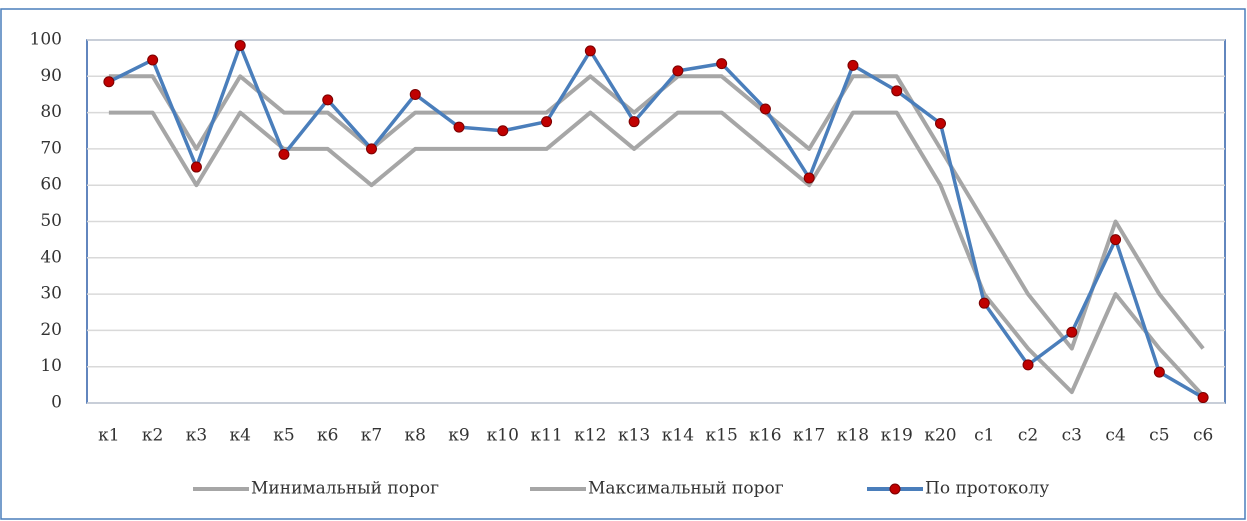  What do you see at coordinates (765, 436) in the screenshot?
I see `x-tick-label: к16` at bounding box center [765, 436].